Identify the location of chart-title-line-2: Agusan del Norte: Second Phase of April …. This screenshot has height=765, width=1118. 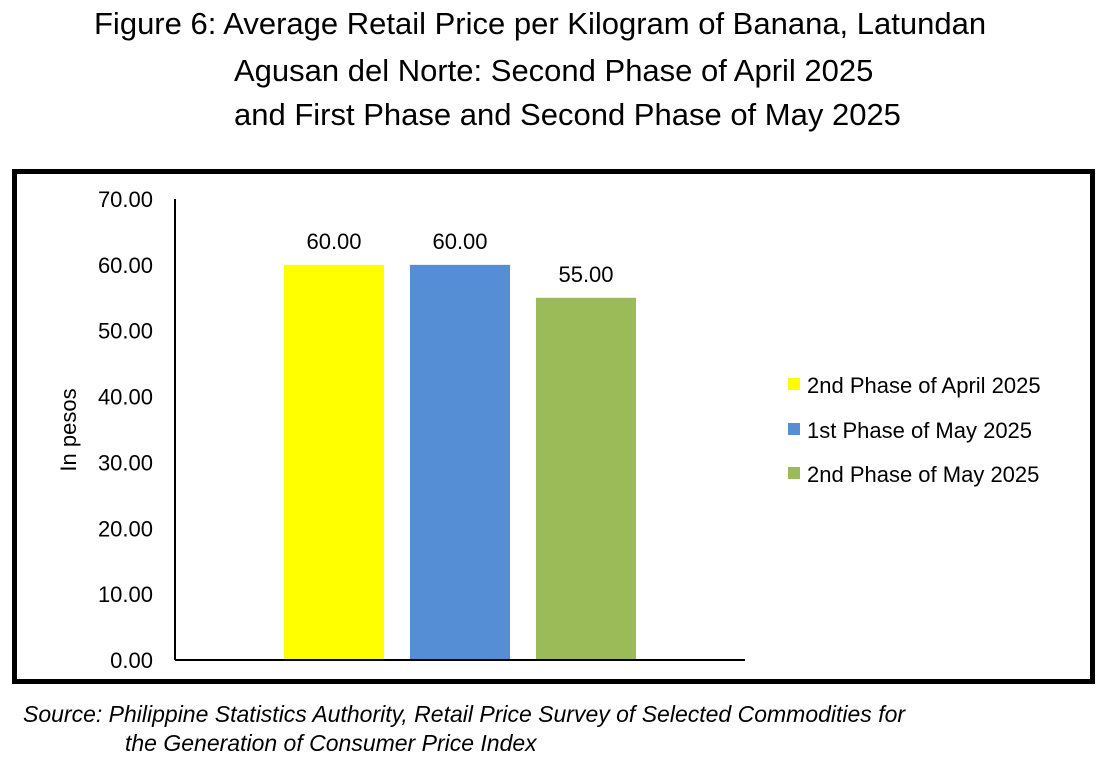
(554, 70).